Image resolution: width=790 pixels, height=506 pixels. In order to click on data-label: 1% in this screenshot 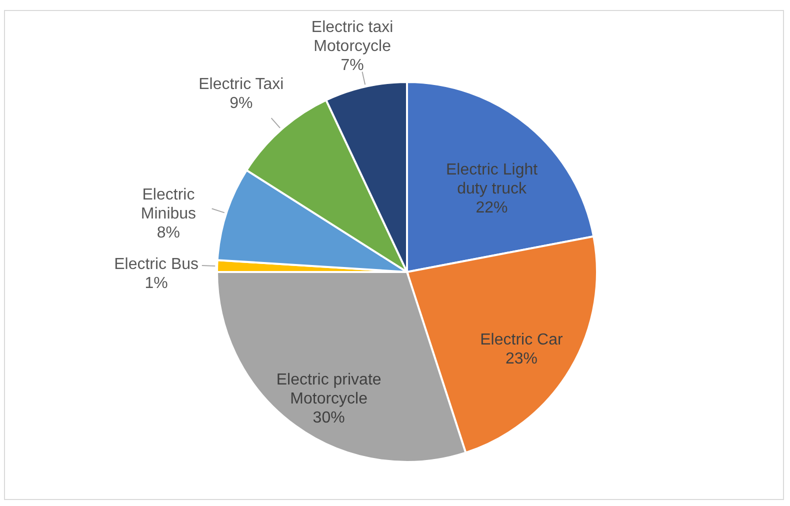, I will do `click(156, 283)`.